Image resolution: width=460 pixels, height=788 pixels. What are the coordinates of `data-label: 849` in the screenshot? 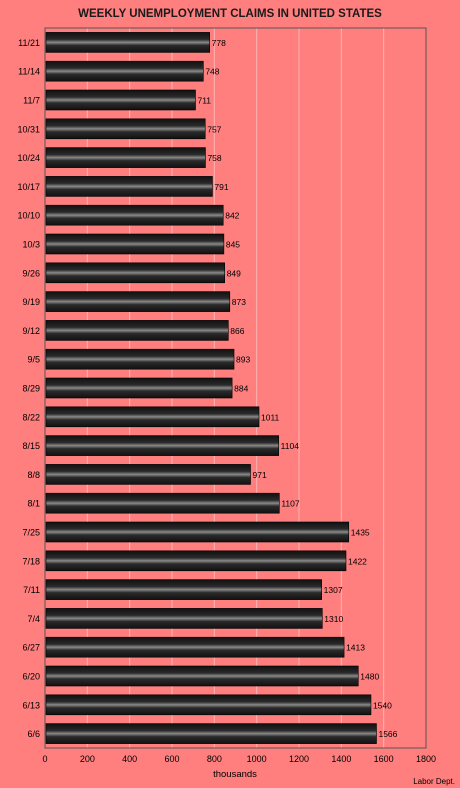 It's located at (234, 273).